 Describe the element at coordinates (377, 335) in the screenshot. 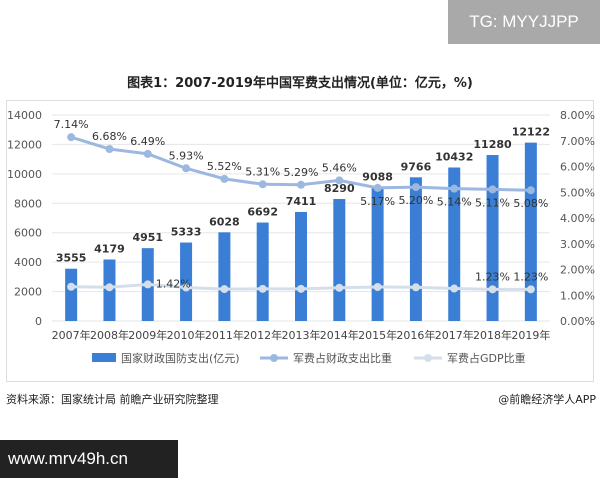

I see `x-tick-label: 2015年` at that location.